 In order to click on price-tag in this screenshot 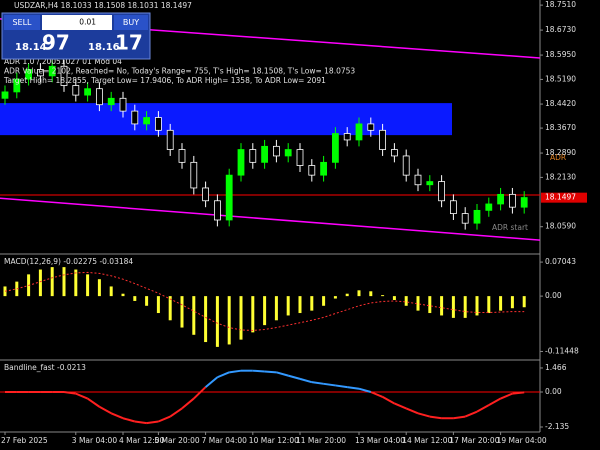, I will do `click(564, 197)`.